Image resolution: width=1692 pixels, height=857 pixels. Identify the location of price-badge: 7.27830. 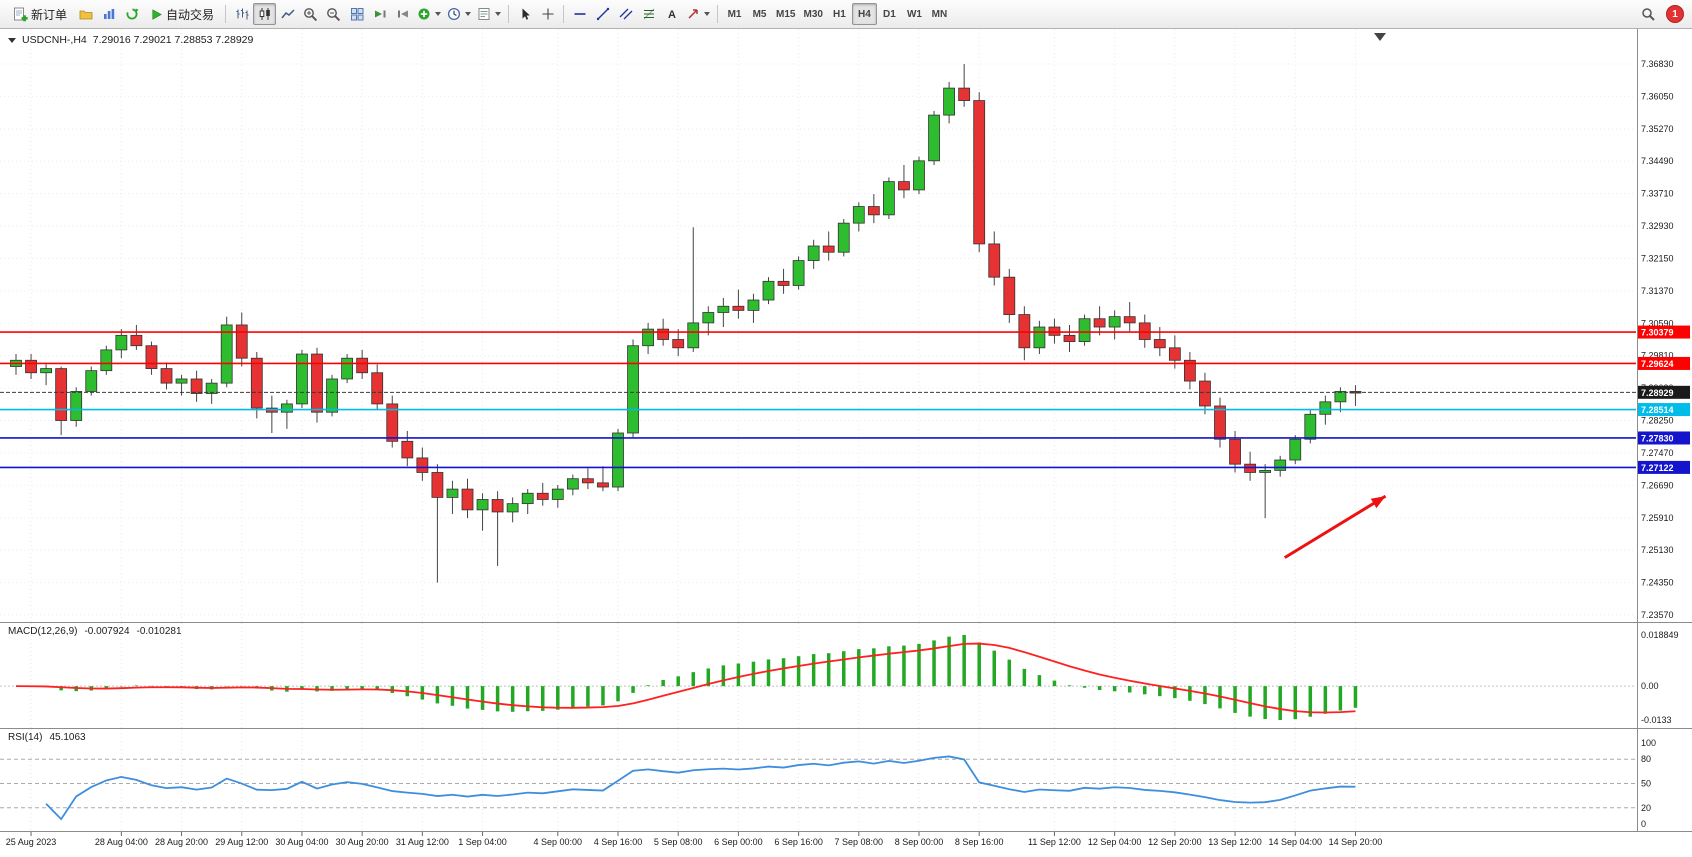
(1664, 438).